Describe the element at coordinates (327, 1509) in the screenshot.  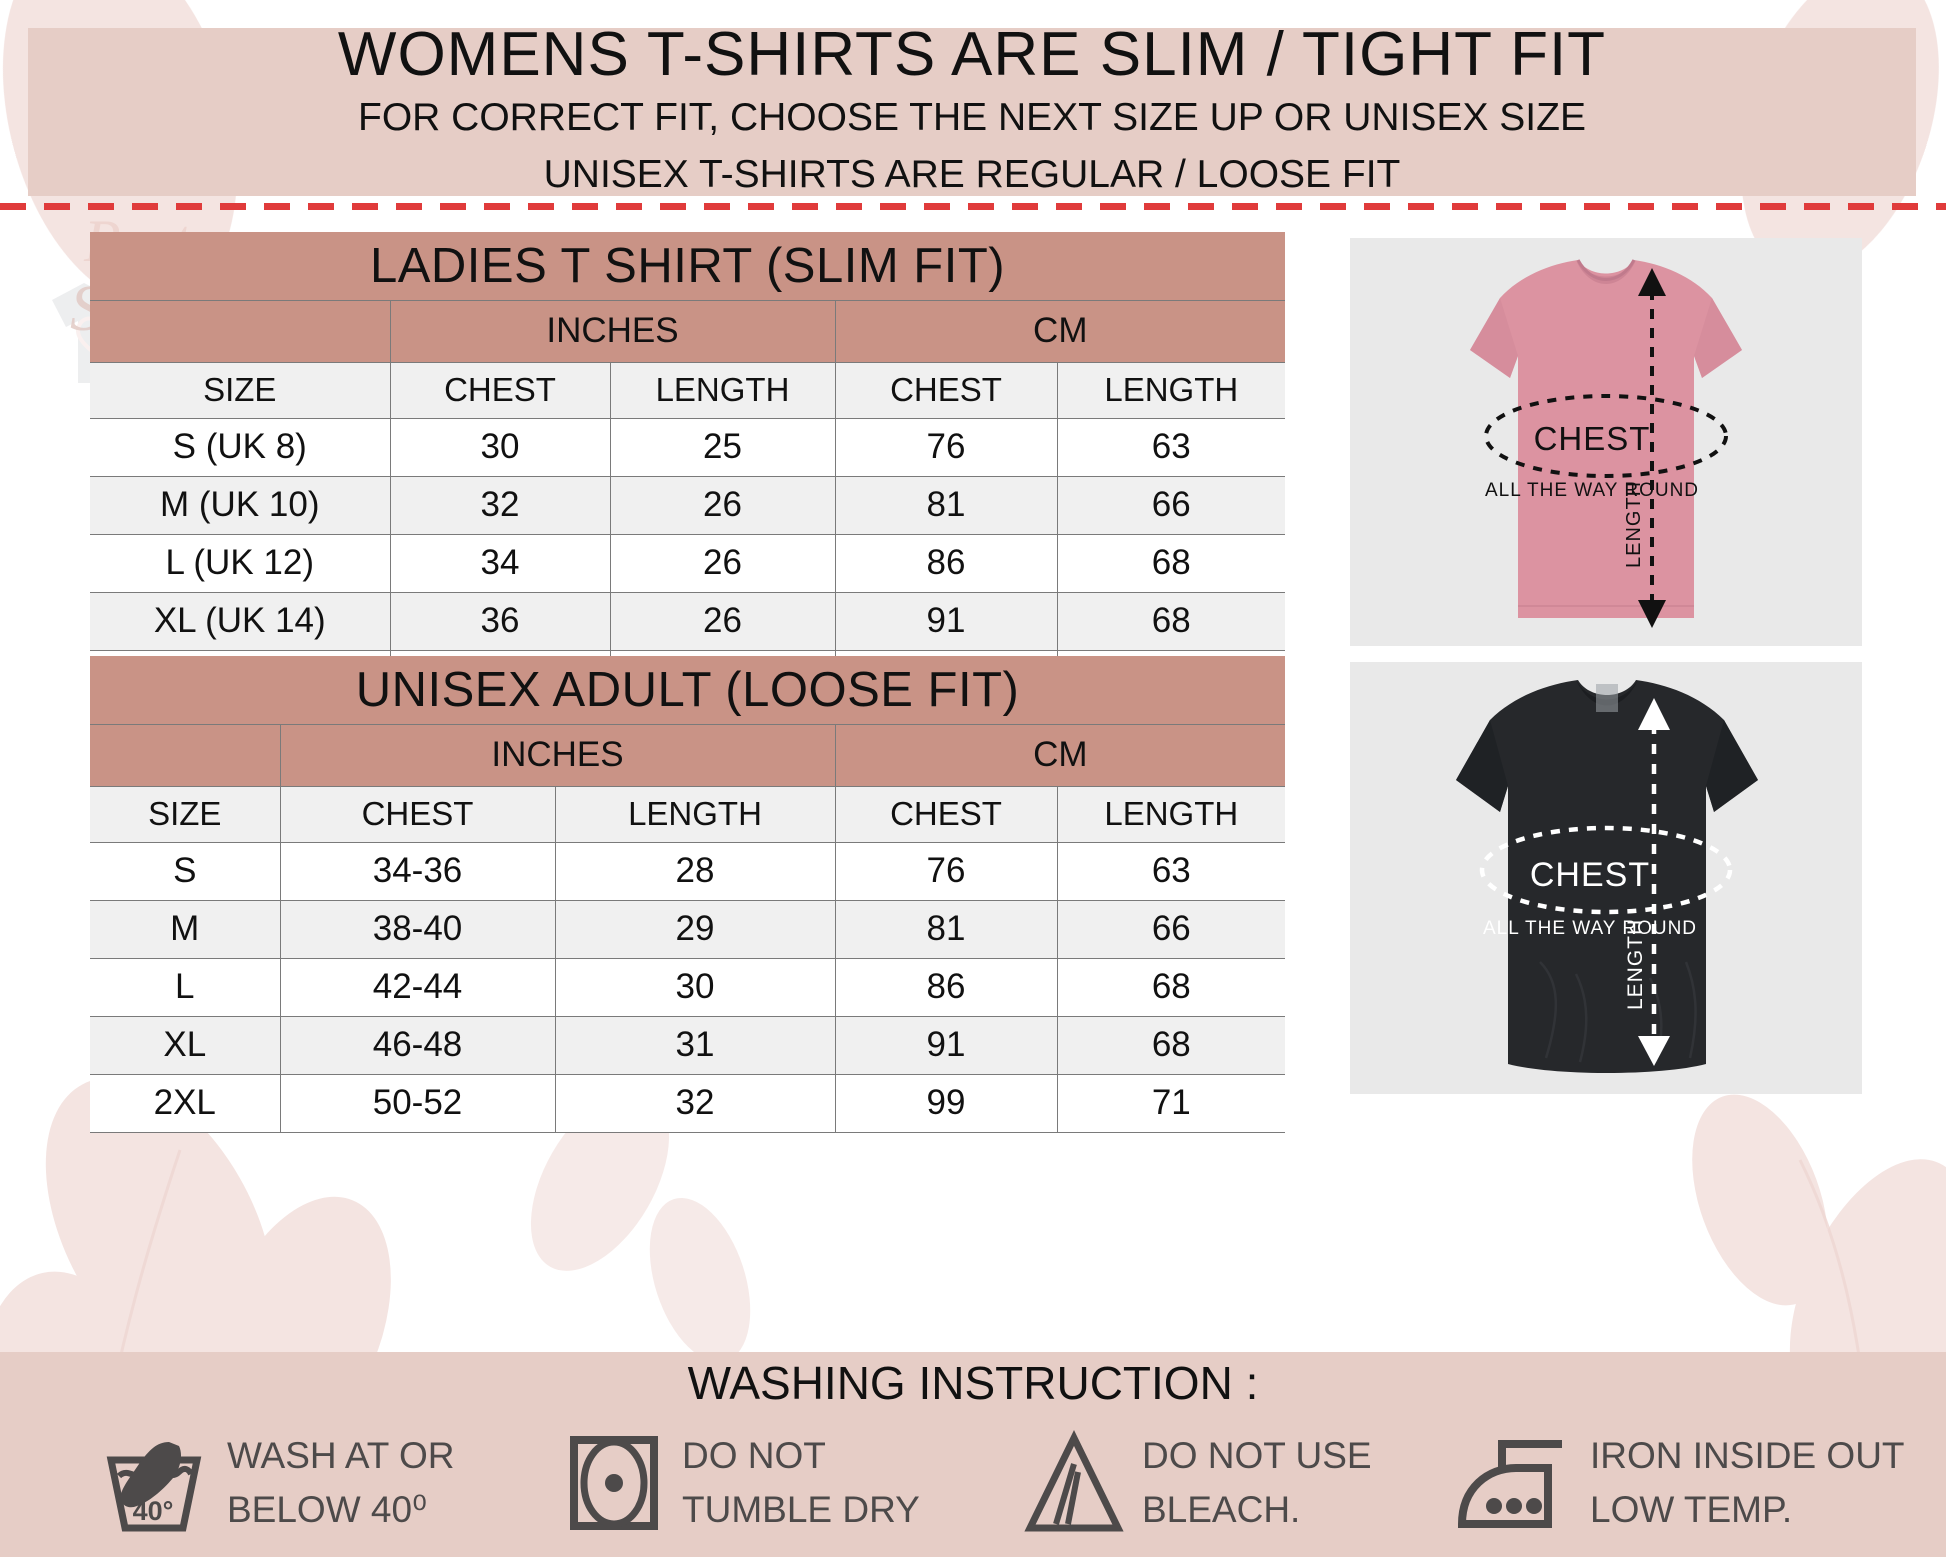
I see `wash-1-line2: BELOW 40⁰` at that location.